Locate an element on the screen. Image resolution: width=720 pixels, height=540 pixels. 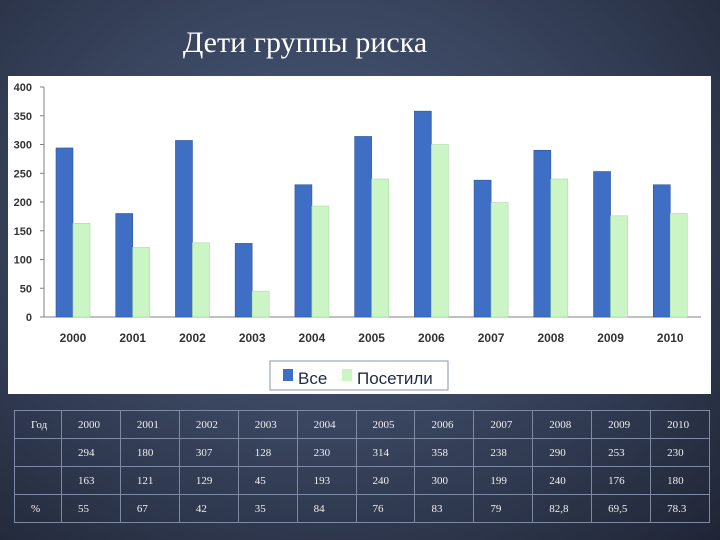
table-cell: 45 is located at coordinates (267, 480).